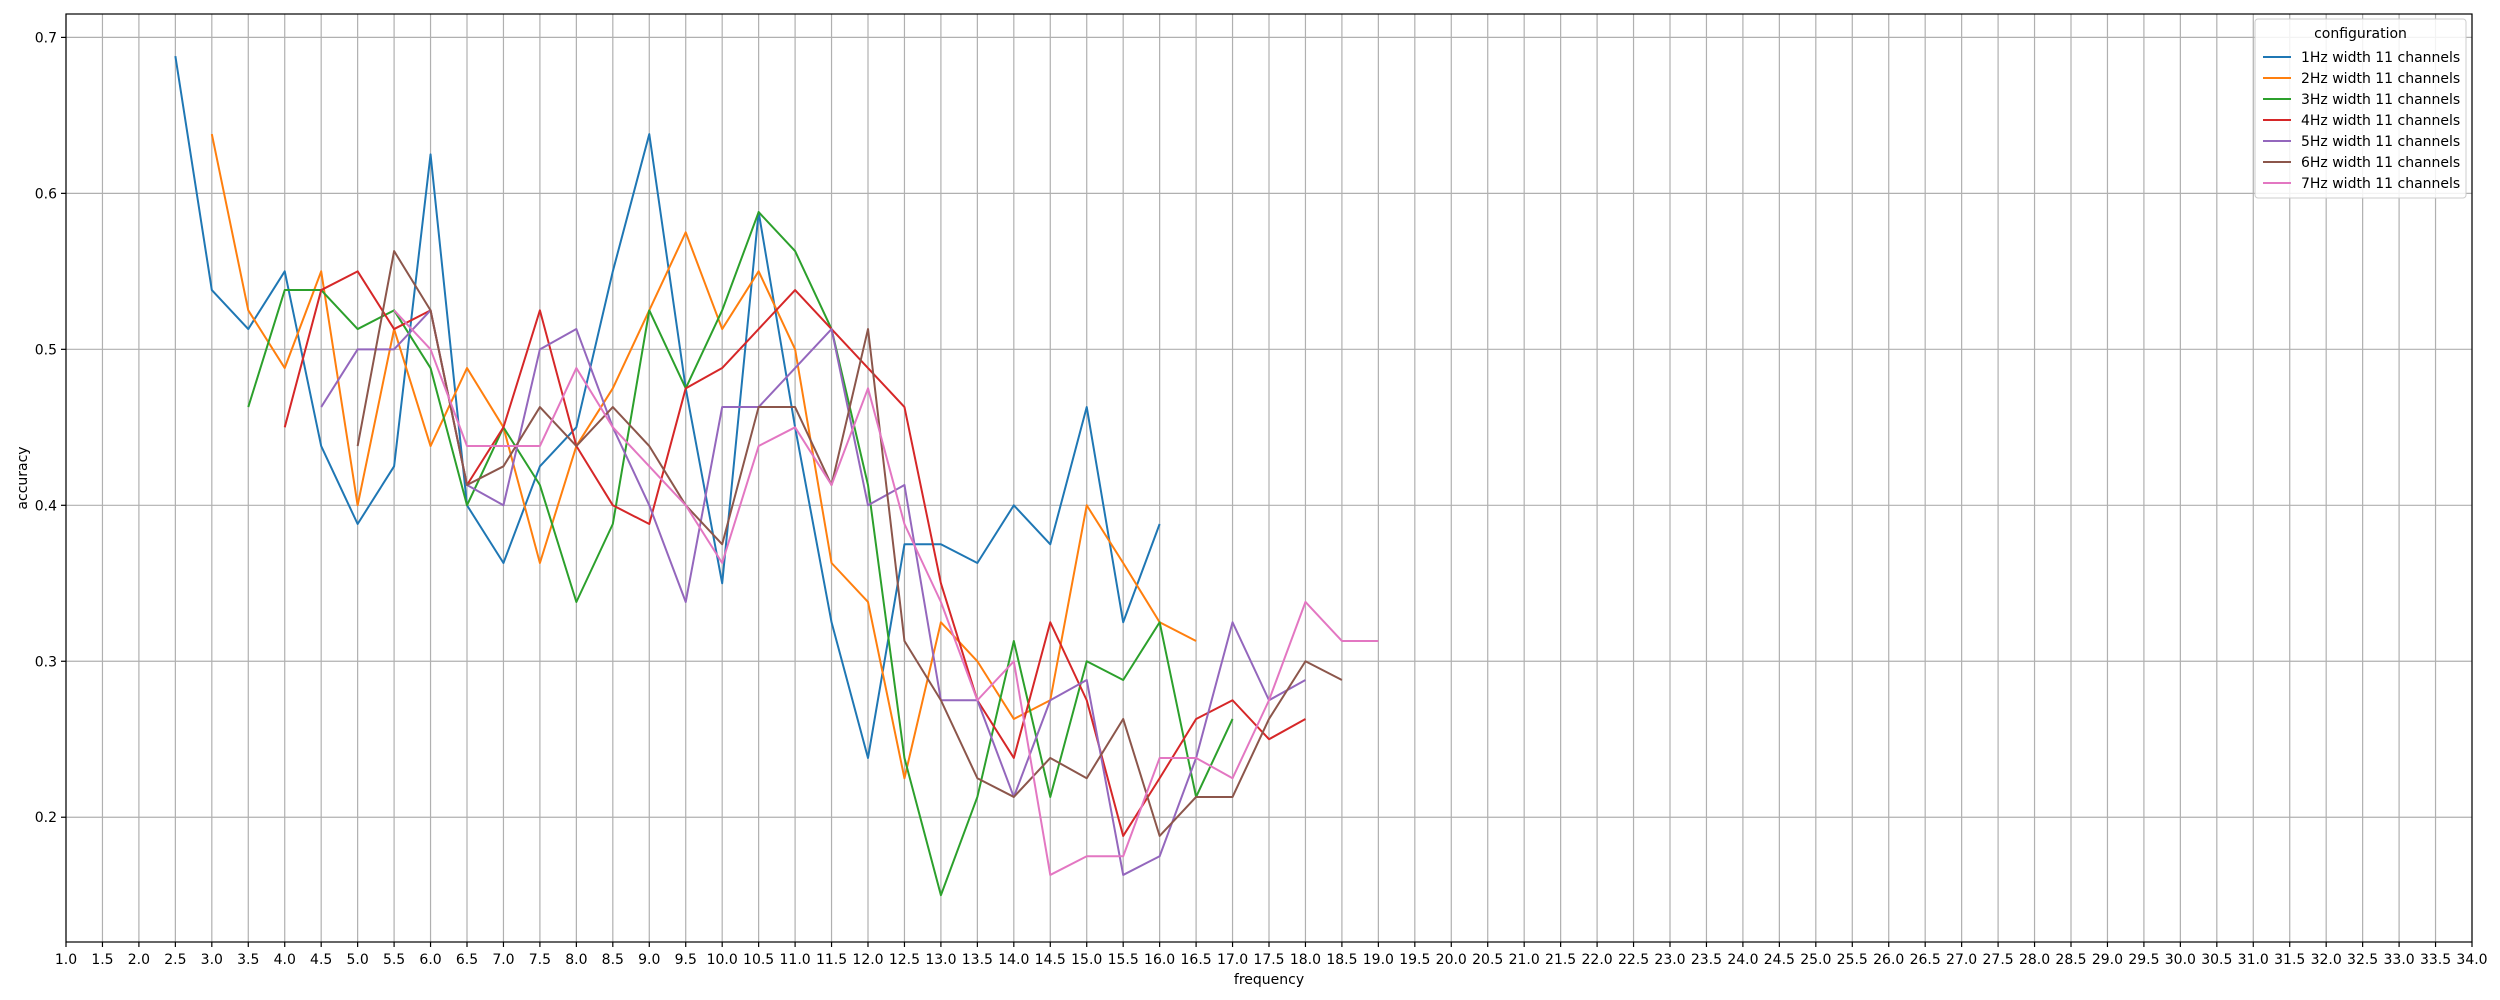 This screenshot has width=2500, height=1000. I want to click on x-tick-label: 34.0, so click(2471, 960).